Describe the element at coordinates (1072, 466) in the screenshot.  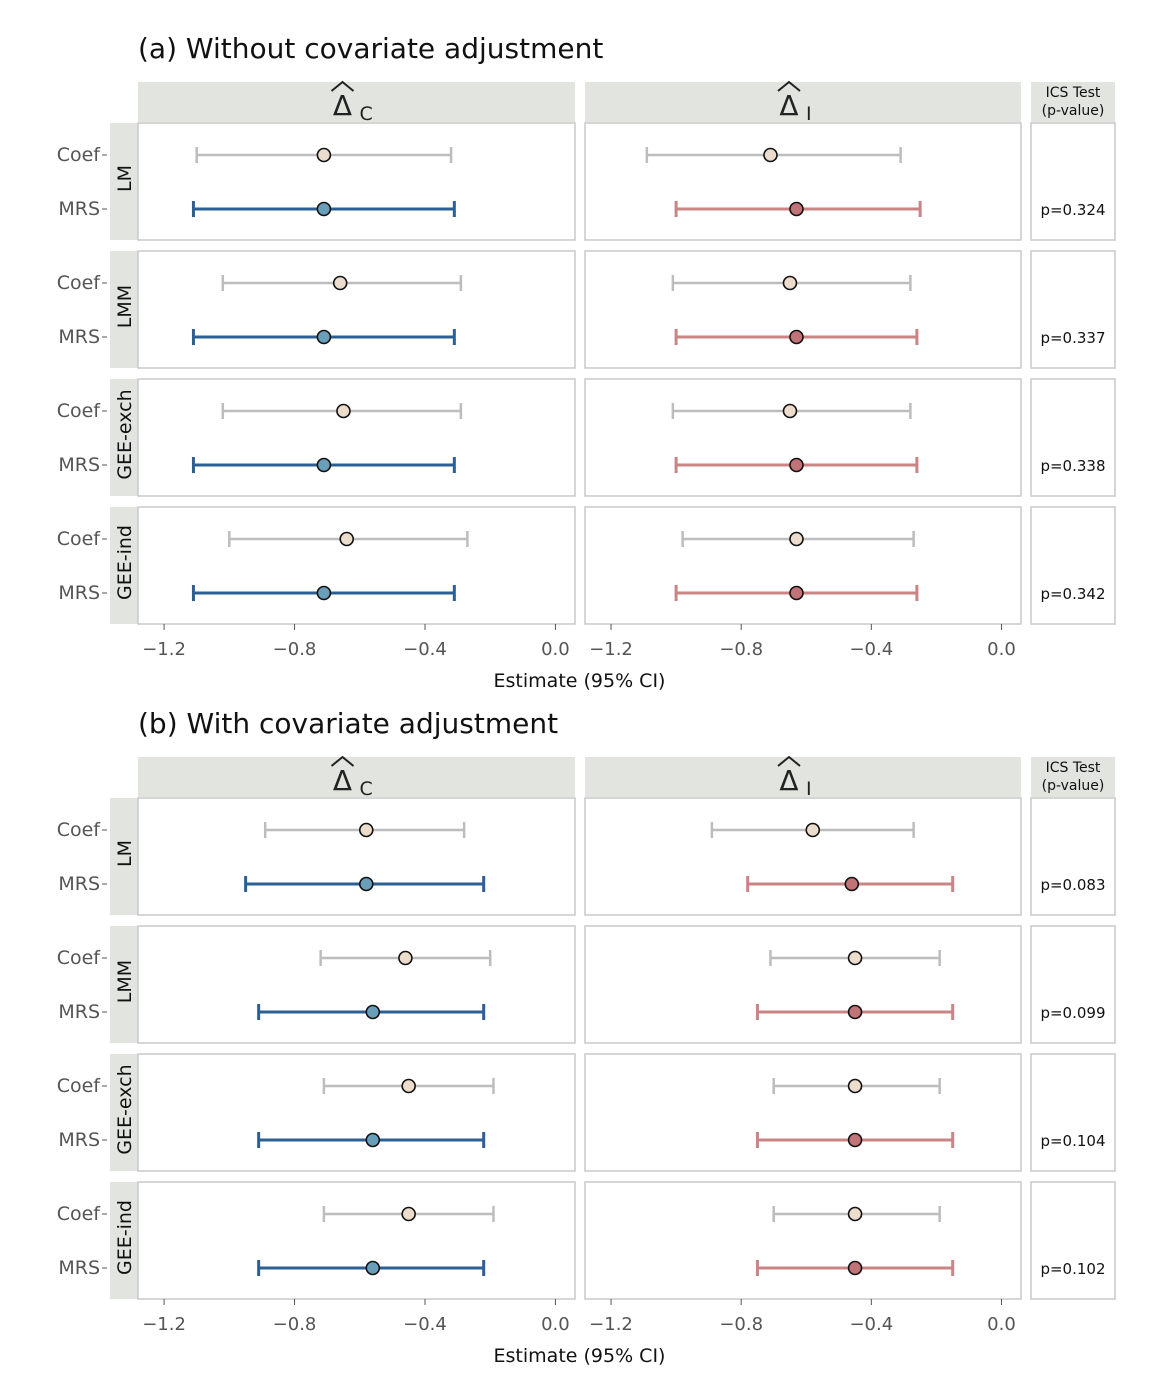
I see `p-value: p=0.338` at that location.